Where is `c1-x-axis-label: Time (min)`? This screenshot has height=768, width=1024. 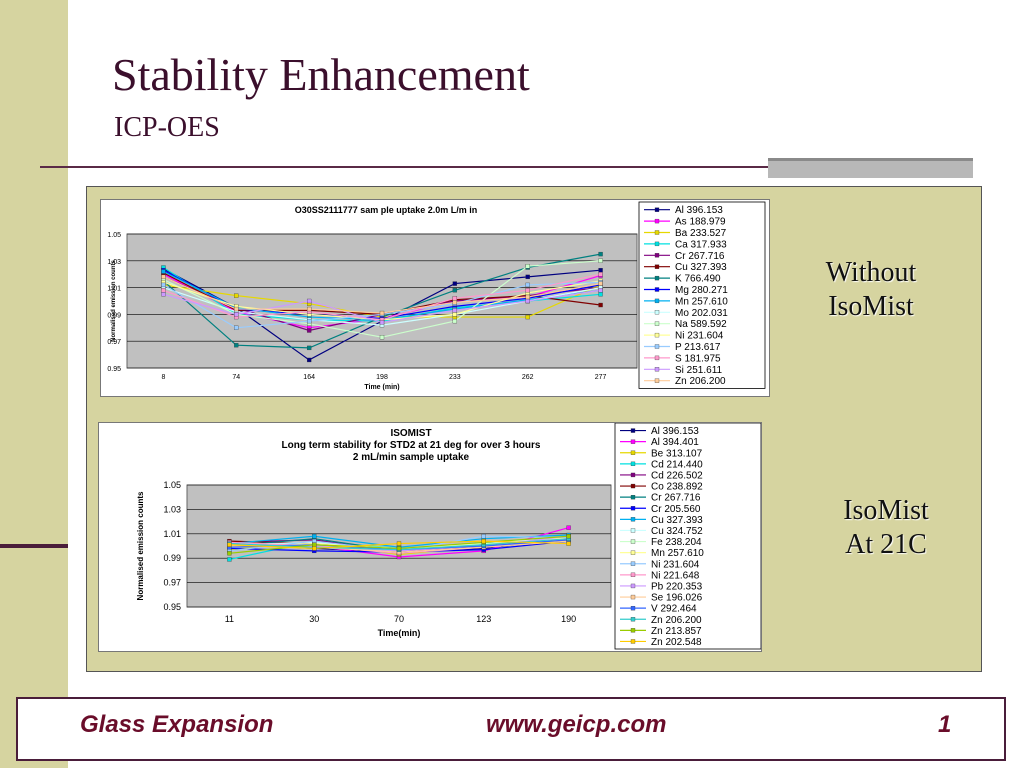
c1-x-axis-label: Time (min) is located at coordinates (381, 387).